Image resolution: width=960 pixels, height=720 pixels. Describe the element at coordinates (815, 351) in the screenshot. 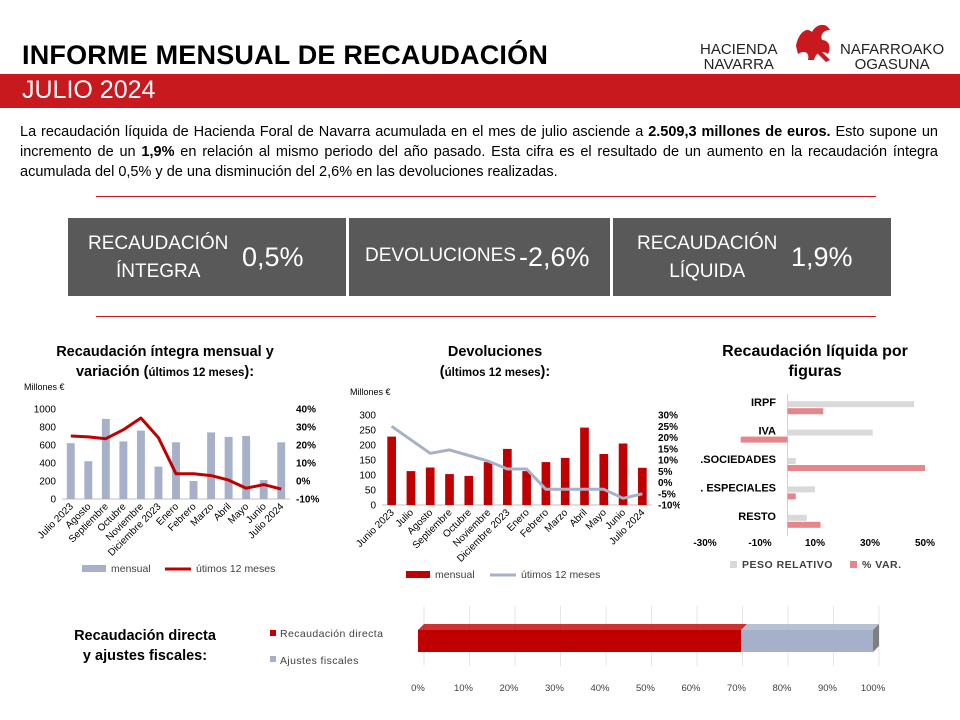

I see `chart-title-line: Recaudación líquida por` at that location.